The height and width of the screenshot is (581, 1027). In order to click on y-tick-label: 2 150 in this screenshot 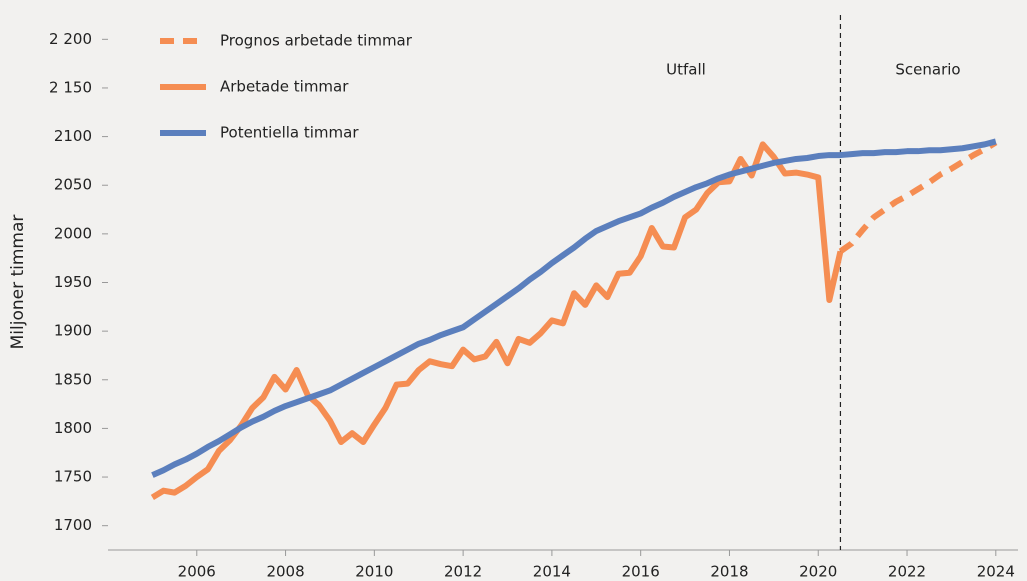, I will do `click(70, 87)`.